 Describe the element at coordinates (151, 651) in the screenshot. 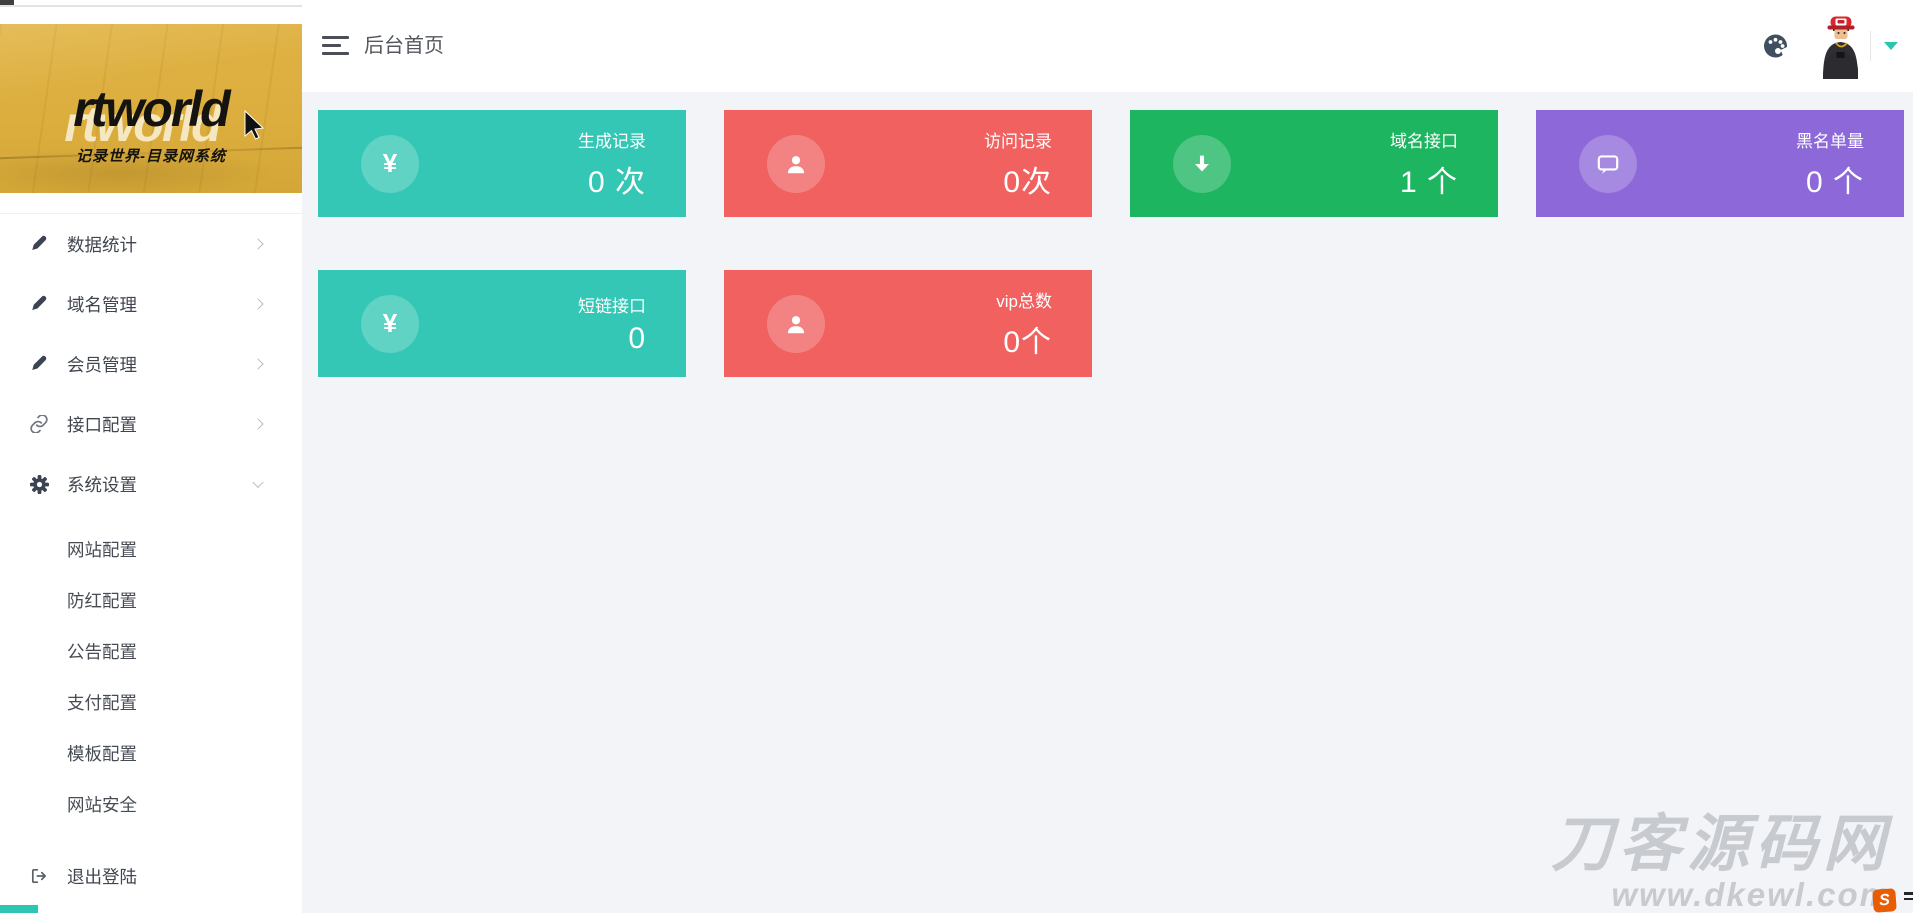

I see `sidebar-subitem-notice-config: 公告配置` at that location.